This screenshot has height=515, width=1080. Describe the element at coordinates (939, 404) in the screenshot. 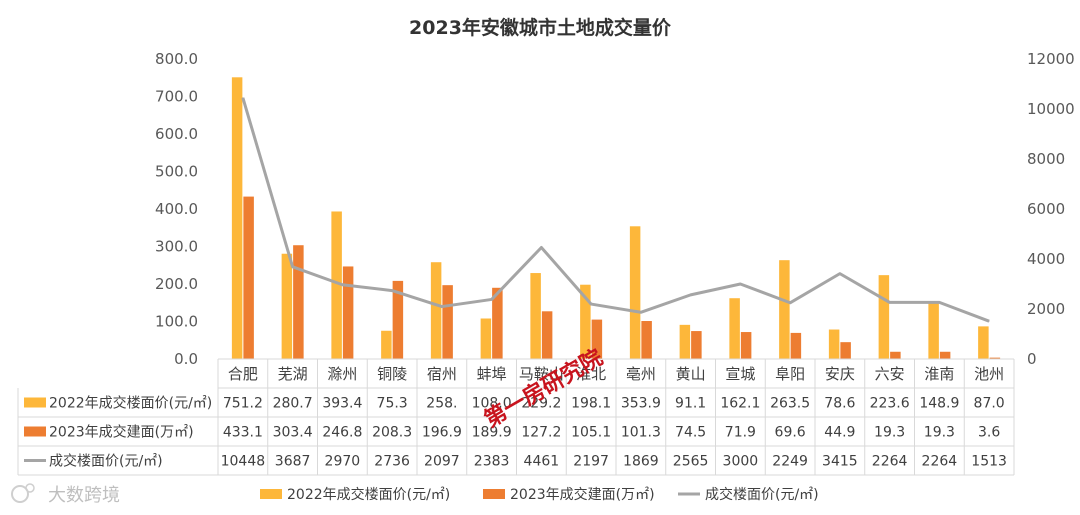

I see `table-cell: 148.9` at that location.